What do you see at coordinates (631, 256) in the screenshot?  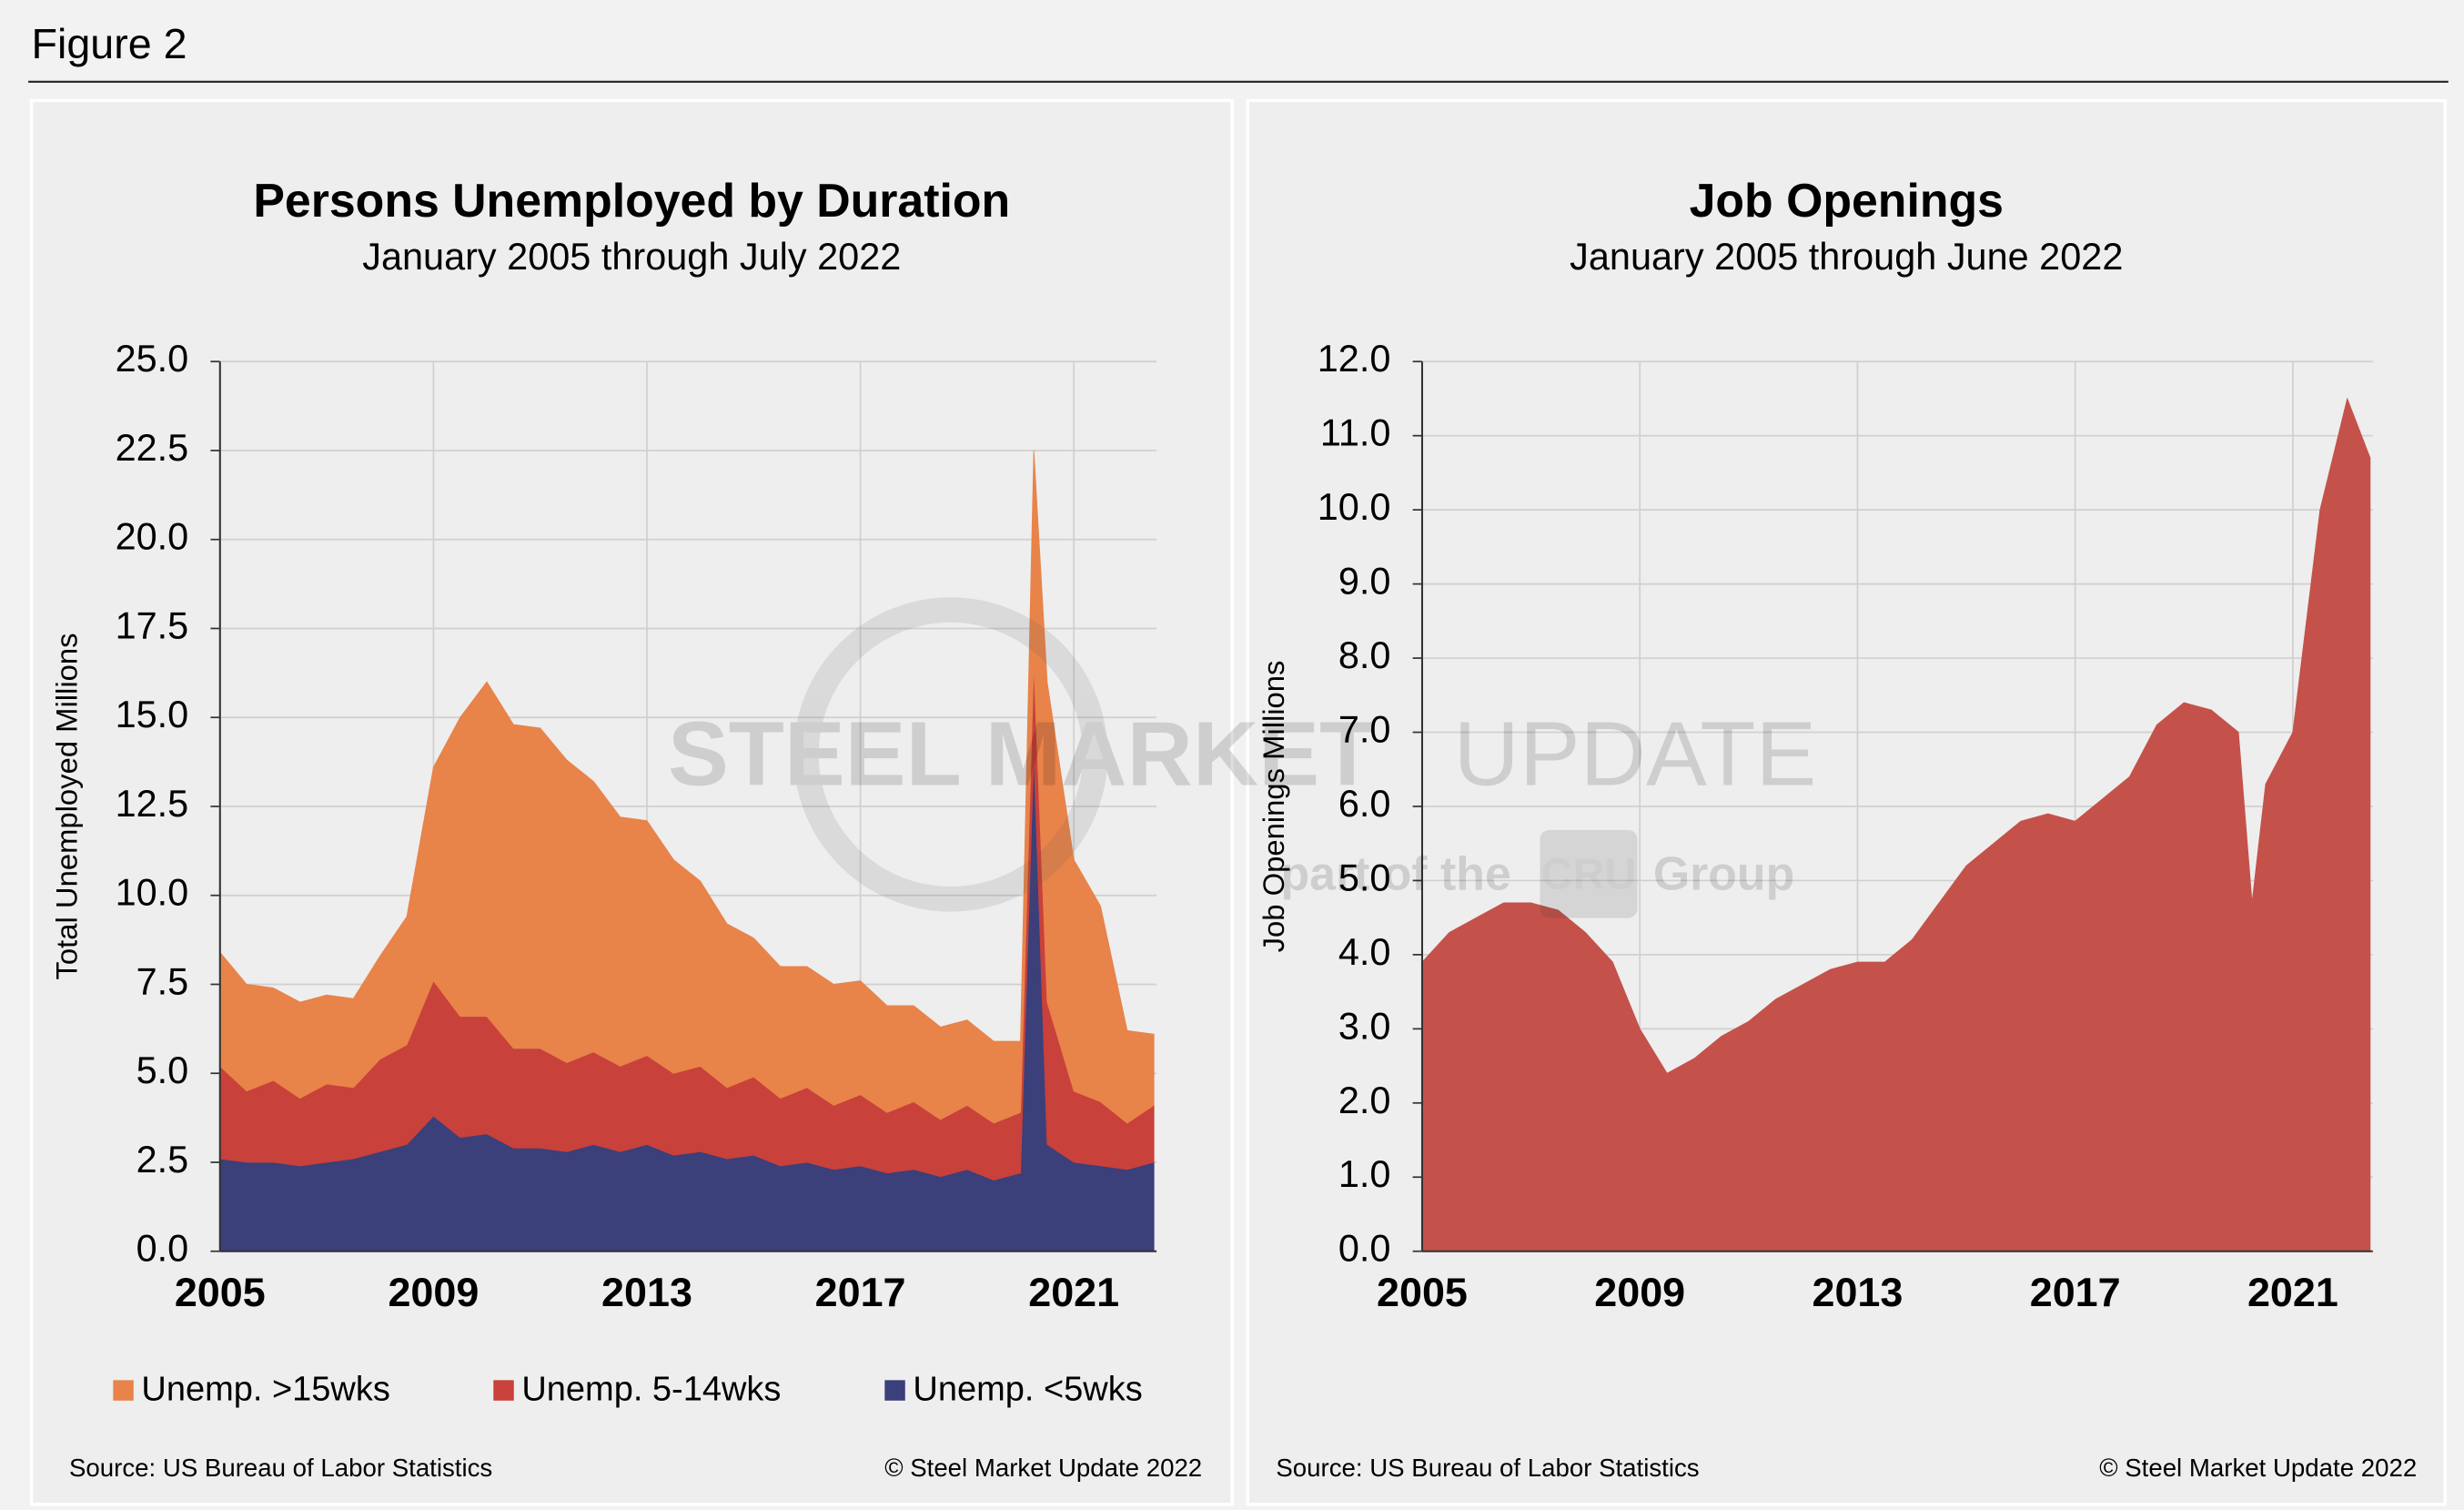 I see `chart-subtitle: January 2005 through July 2022` at bounding box center [631, 256].